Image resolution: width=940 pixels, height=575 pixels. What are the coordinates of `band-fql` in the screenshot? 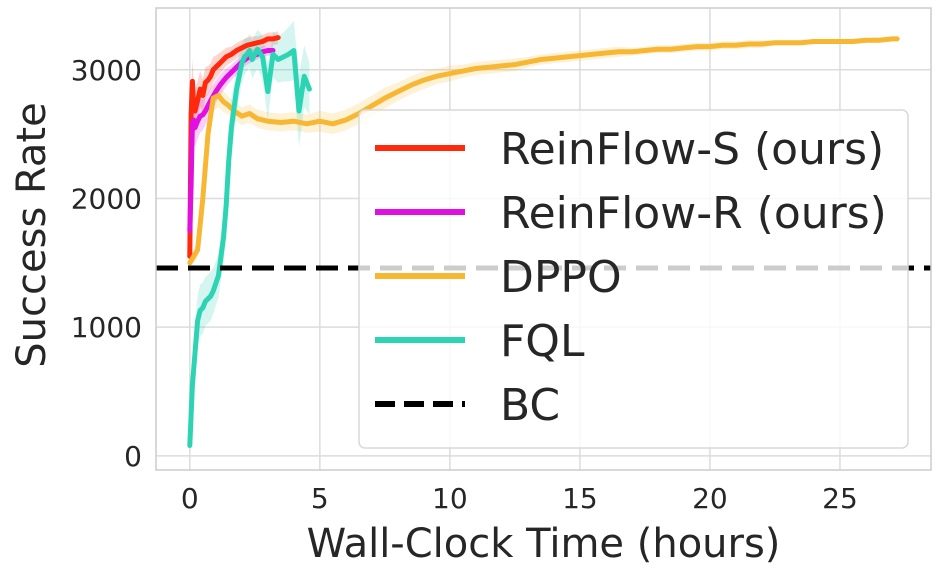 It's located at (249, 234).